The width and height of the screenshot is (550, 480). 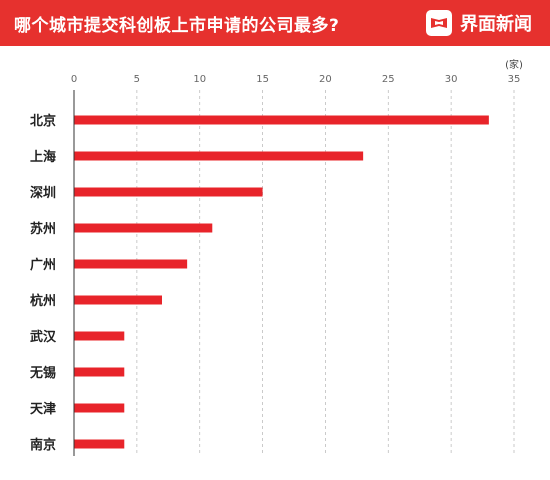 What do you see at coordinates (262, 79) in the screenshot?
I see `x-tick-label: 15` at bounding box center [262, 79].